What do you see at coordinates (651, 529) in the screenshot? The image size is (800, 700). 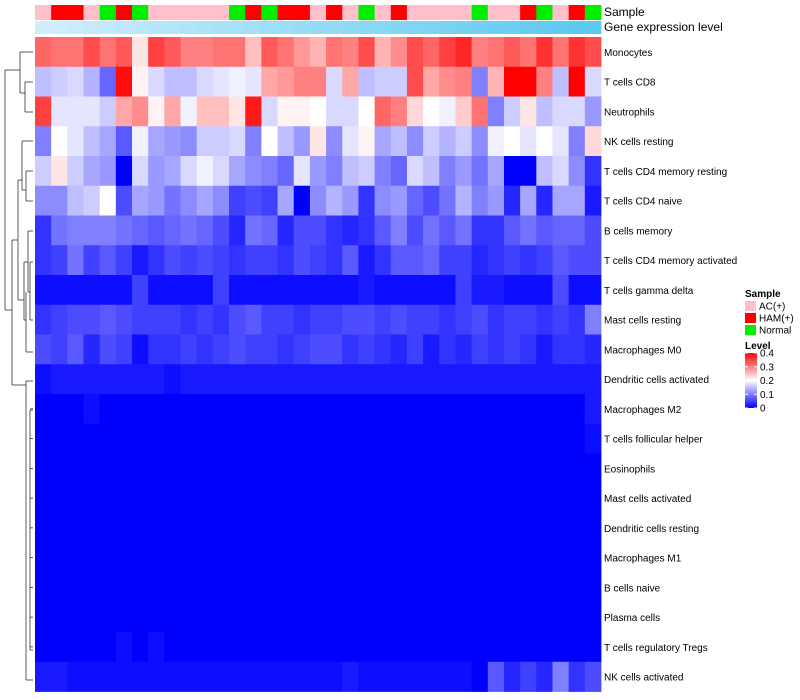 I see `row-label: Dendritic cells resting` at bounding box center [651, 529].